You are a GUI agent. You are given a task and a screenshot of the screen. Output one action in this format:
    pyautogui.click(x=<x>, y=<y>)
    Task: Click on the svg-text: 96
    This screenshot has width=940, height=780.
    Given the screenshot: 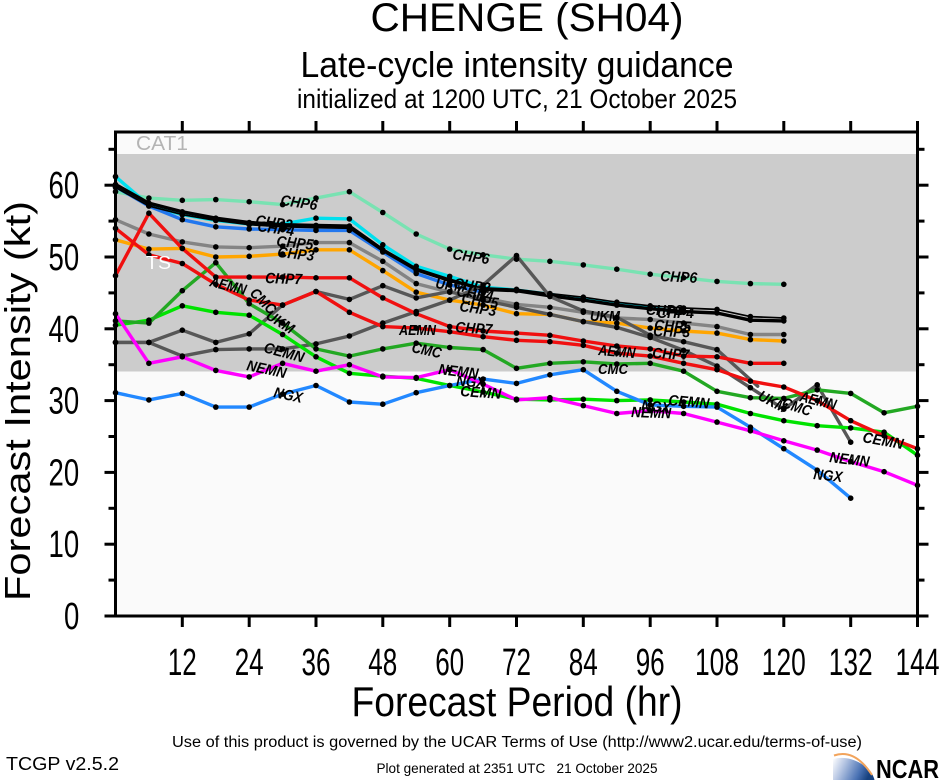 What is the action you would take?
    pyautogui.click(x=650, y=663)
    